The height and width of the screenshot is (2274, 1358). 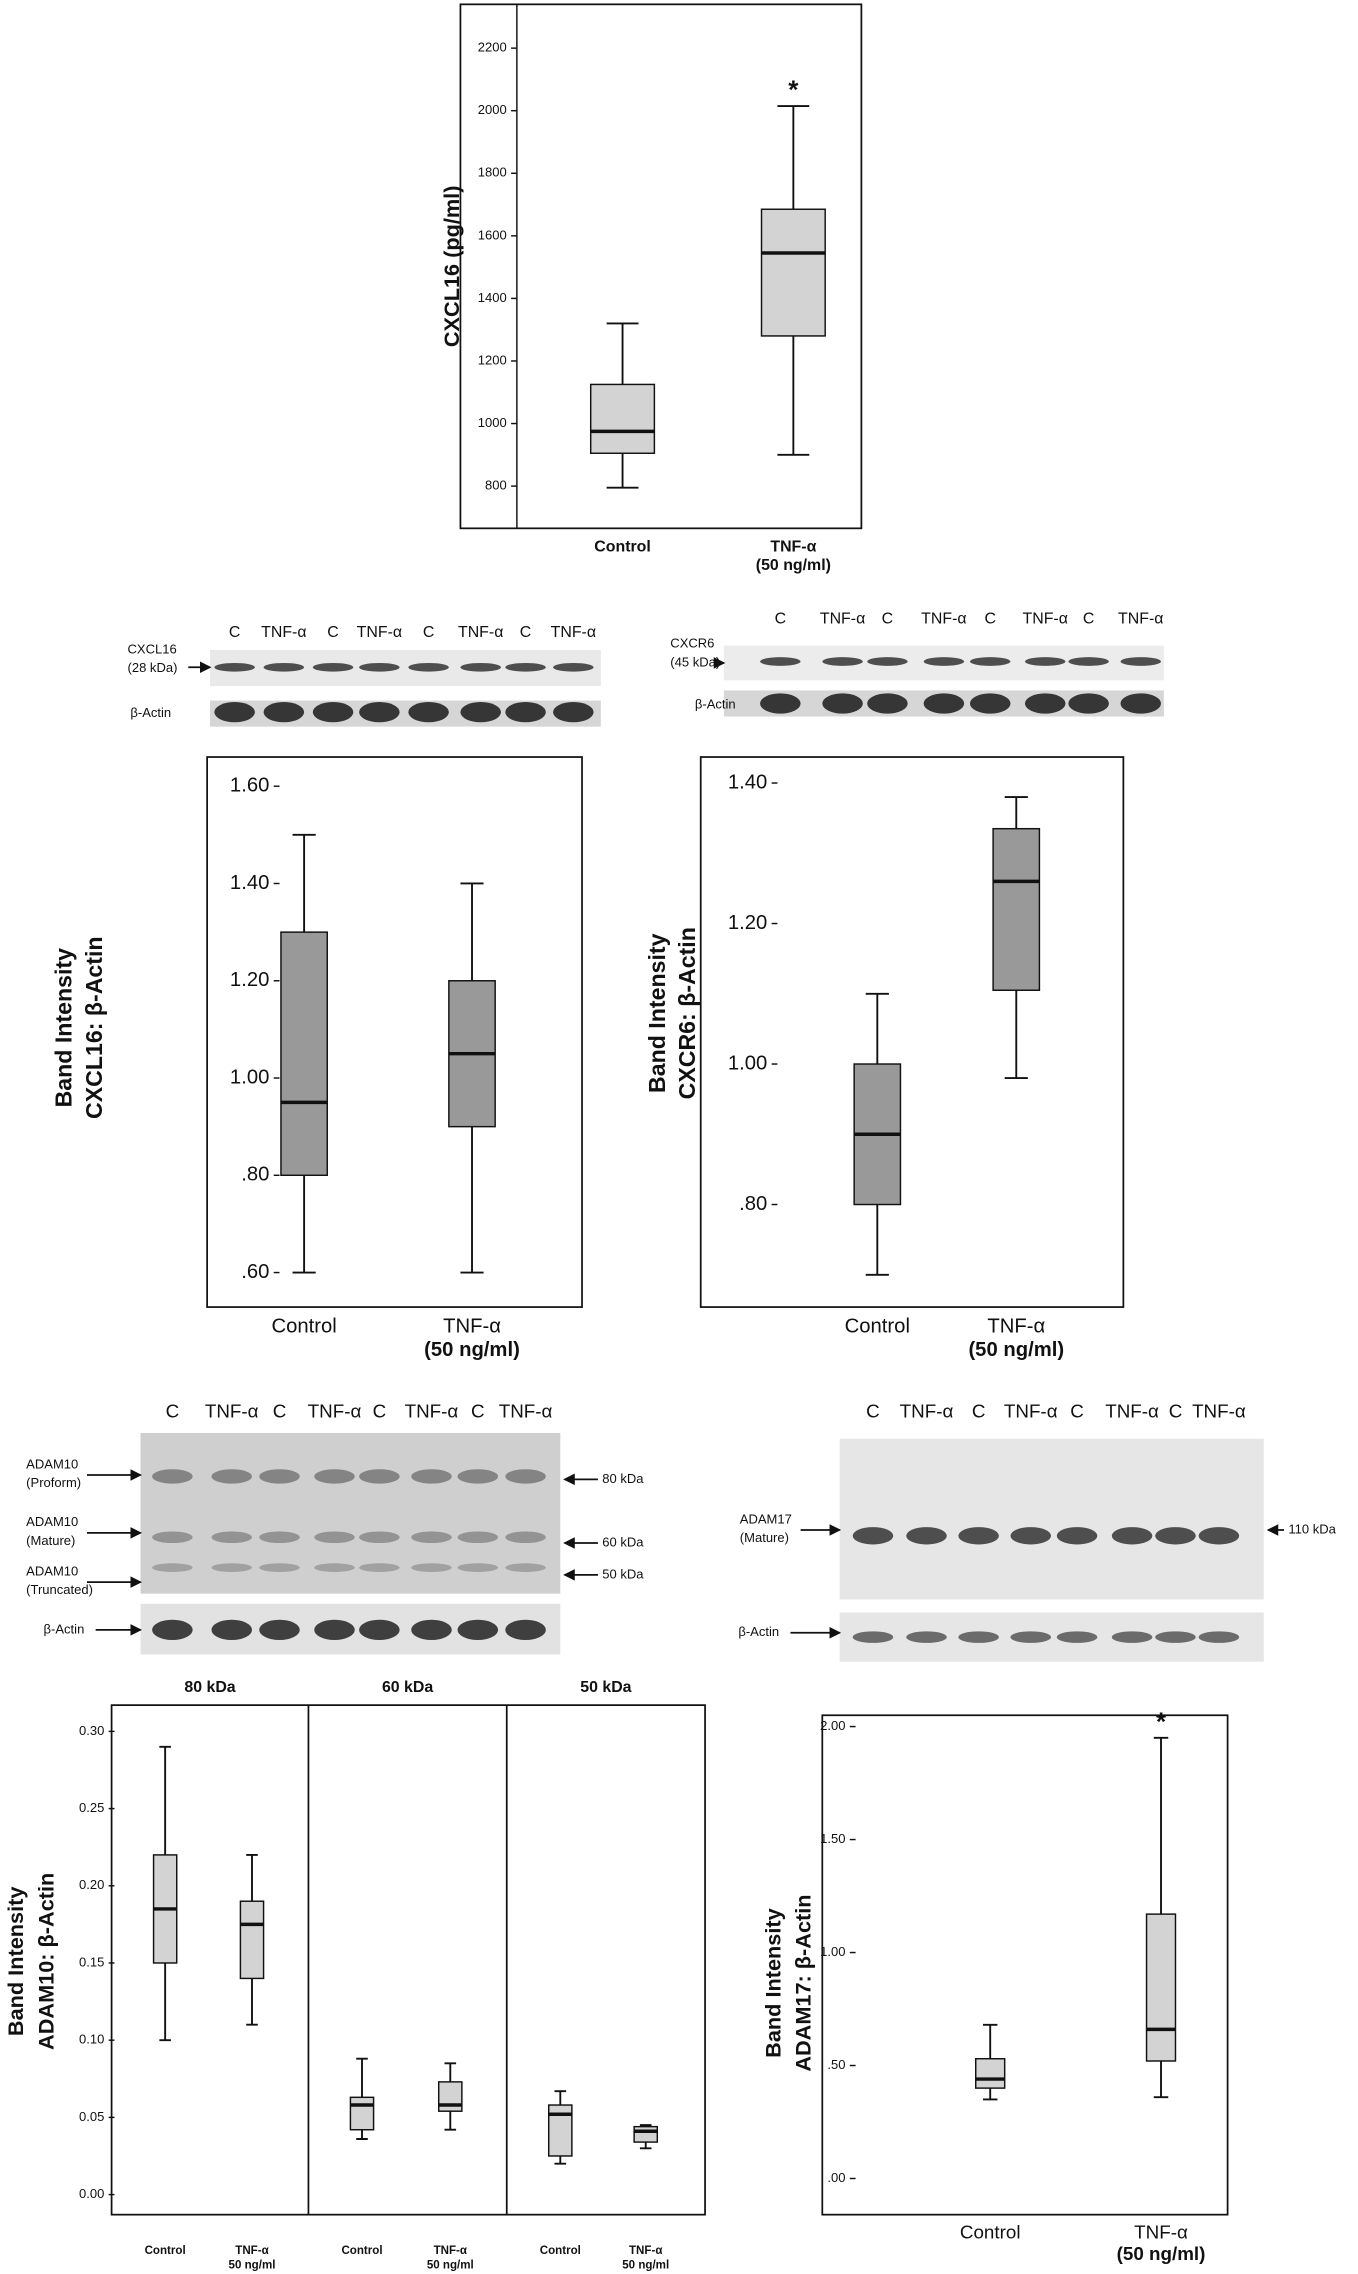 What do you see at coordinates (1051, 1519) in the screenshot?
I see `blot-strip` at bounding box center [1051, 1519].